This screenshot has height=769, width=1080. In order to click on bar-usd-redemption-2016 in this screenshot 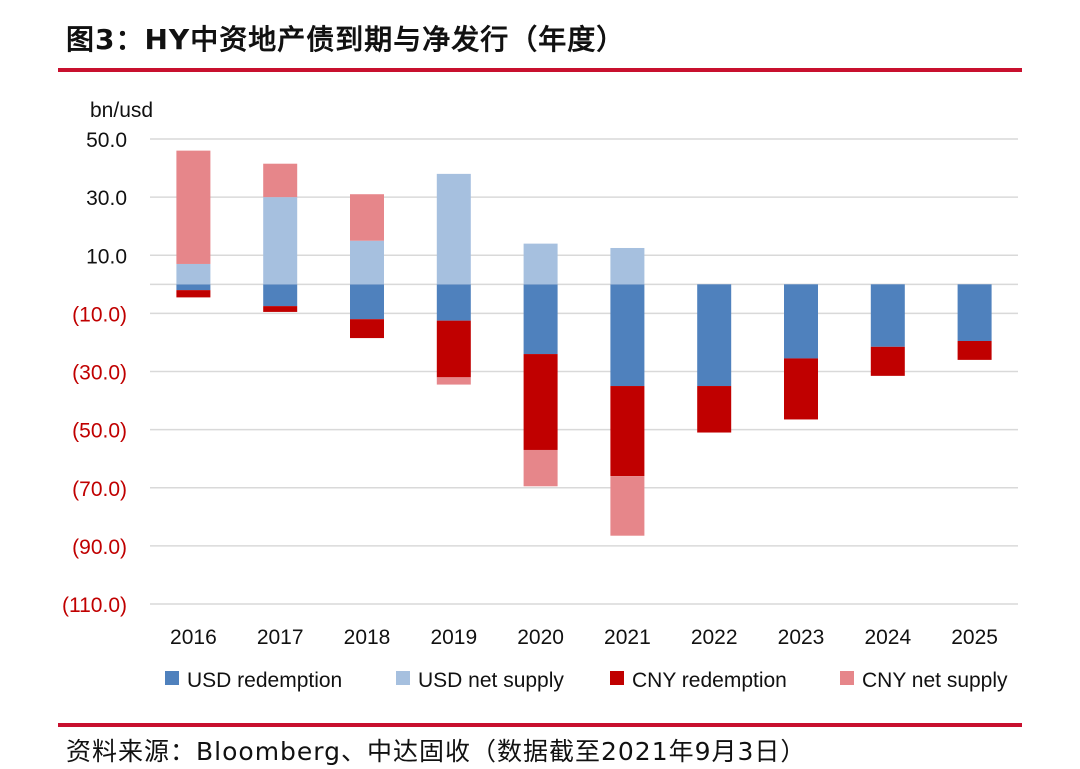, I will do `click(193, 287)`.